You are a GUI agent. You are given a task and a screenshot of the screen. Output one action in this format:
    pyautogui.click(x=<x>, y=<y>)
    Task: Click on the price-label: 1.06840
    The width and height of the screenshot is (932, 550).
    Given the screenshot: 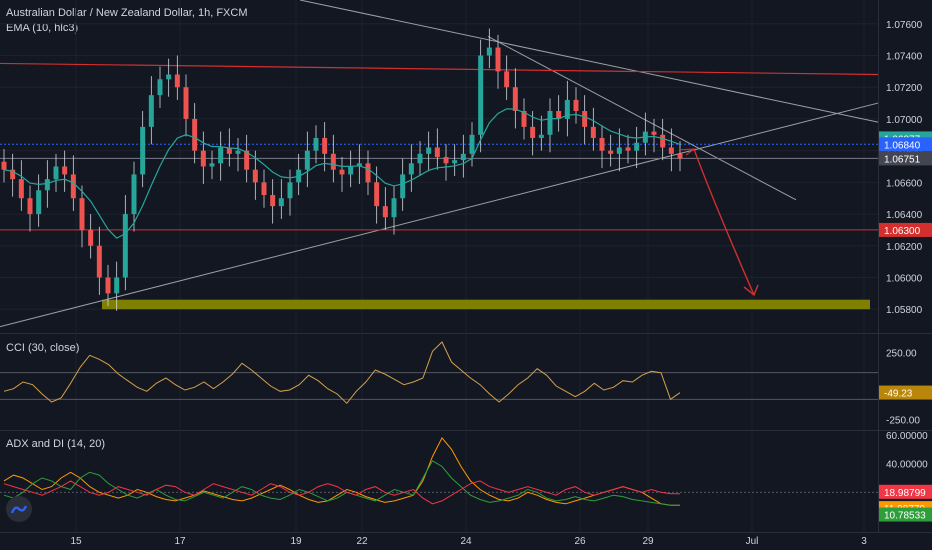 What is the action you would take?
    pyautogui.click(x=902, y=145)
    